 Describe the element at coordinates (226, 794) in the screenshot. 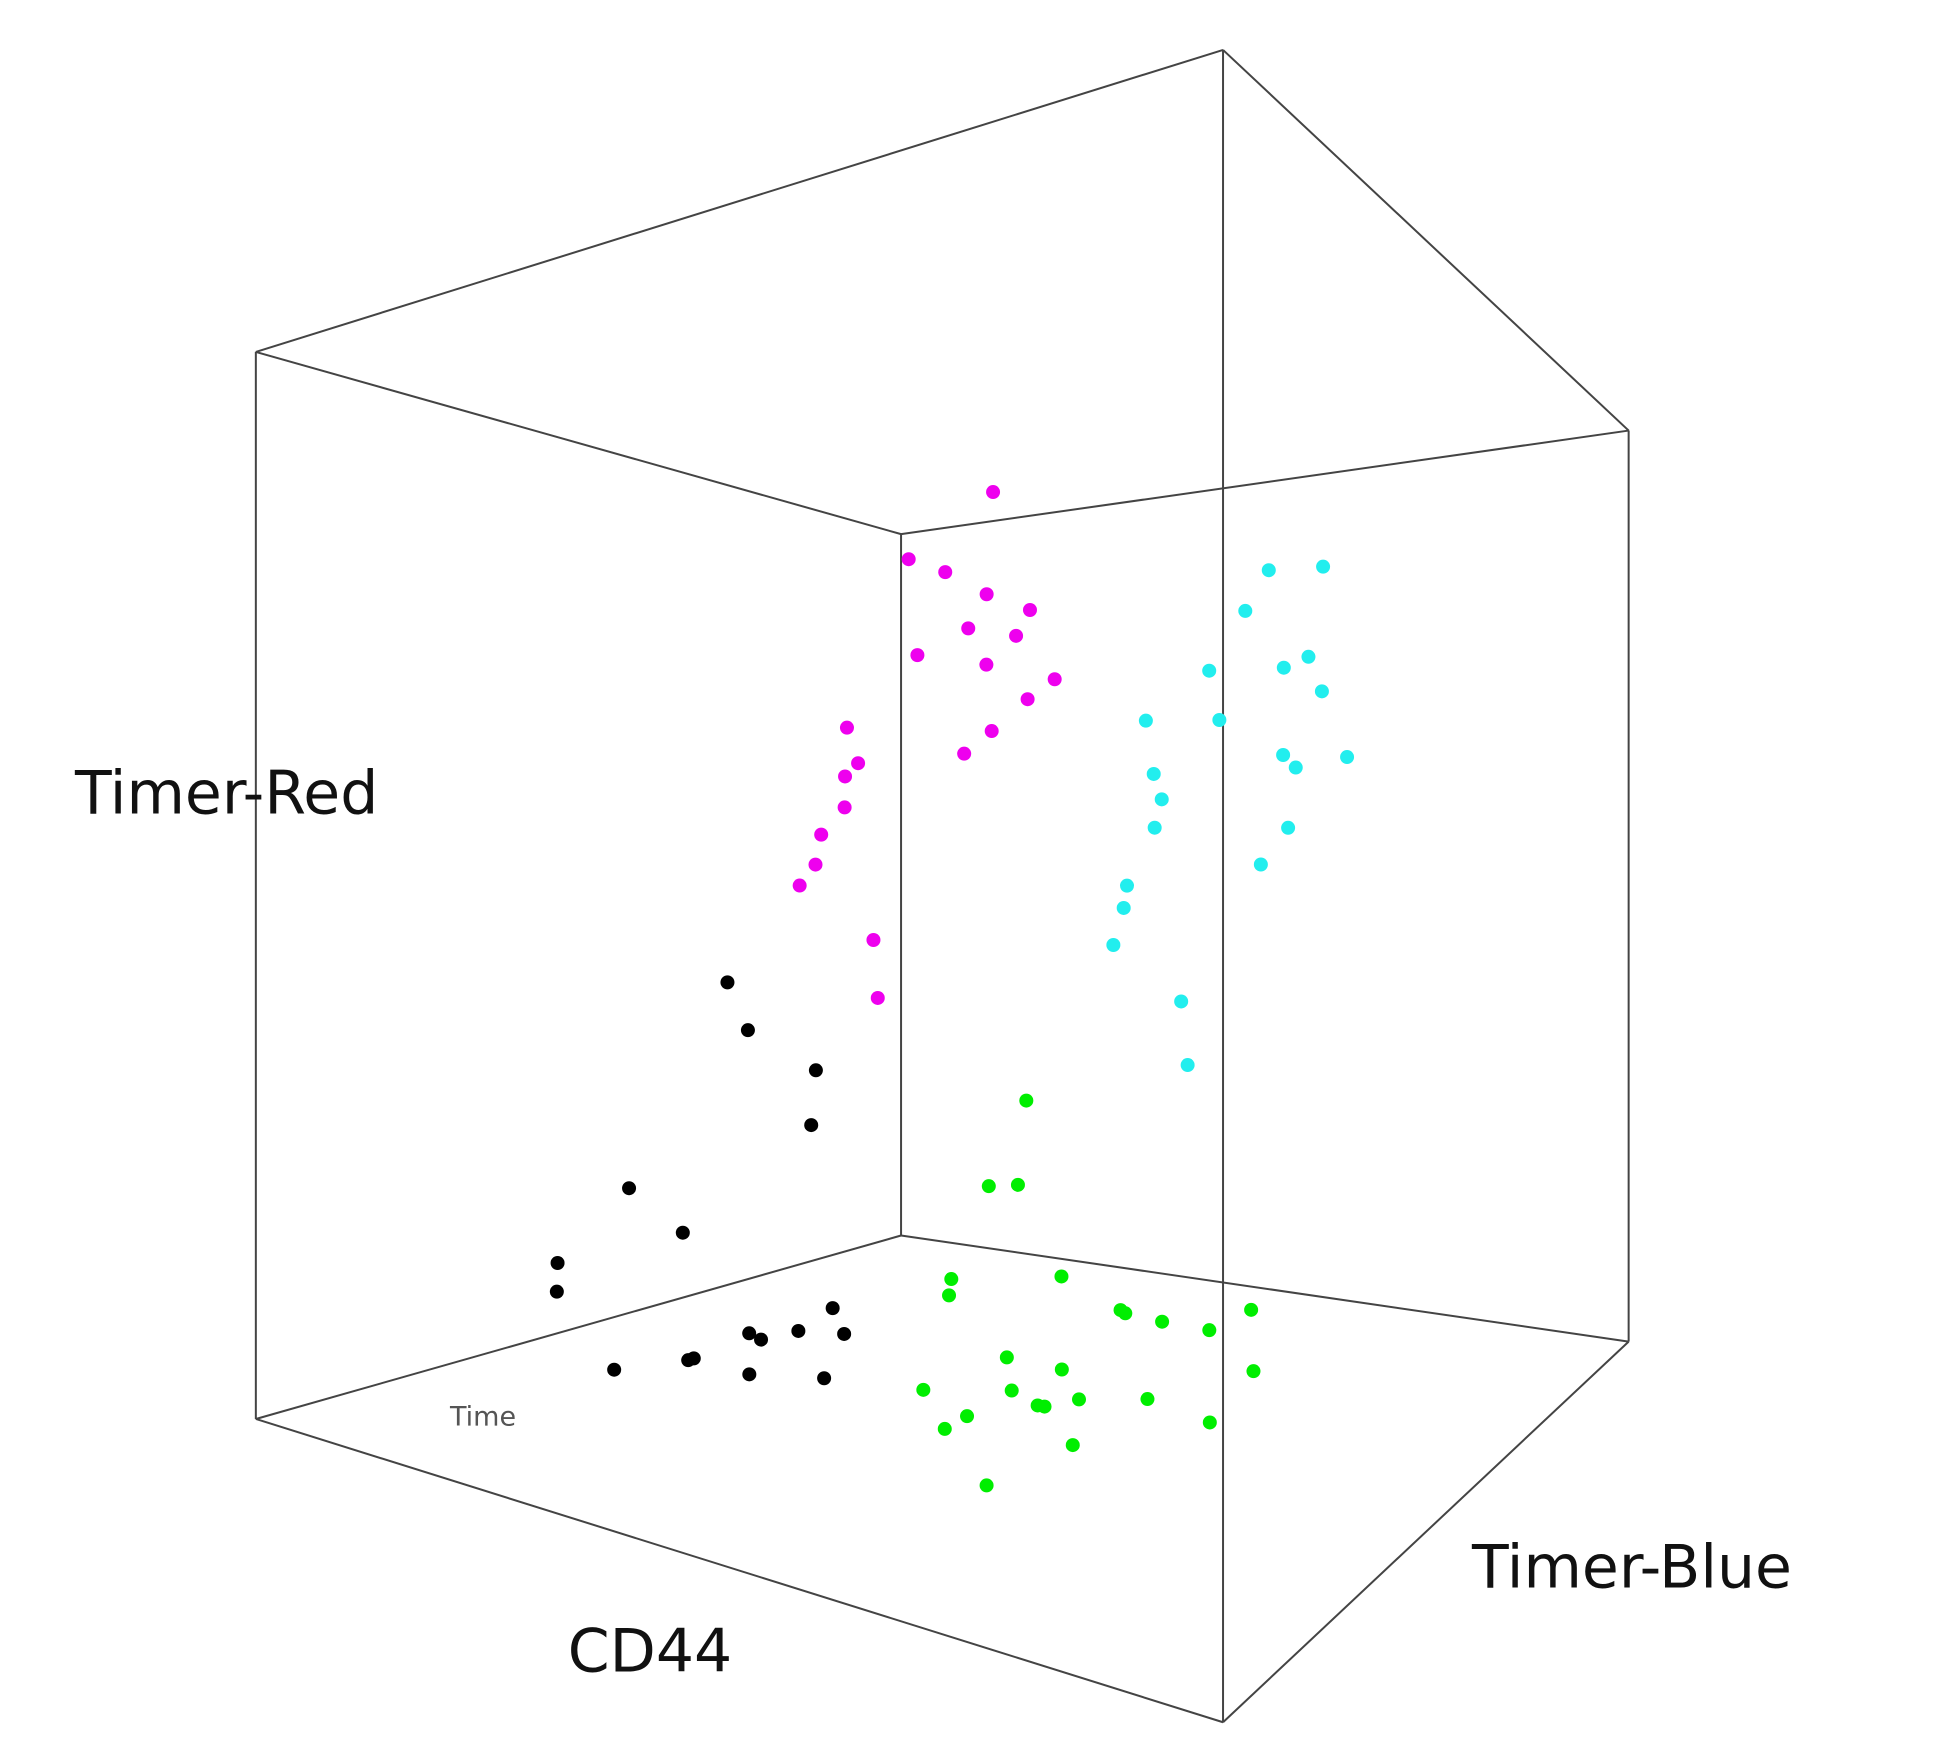

I see `z-axis-label: Timer-Red` at that location.